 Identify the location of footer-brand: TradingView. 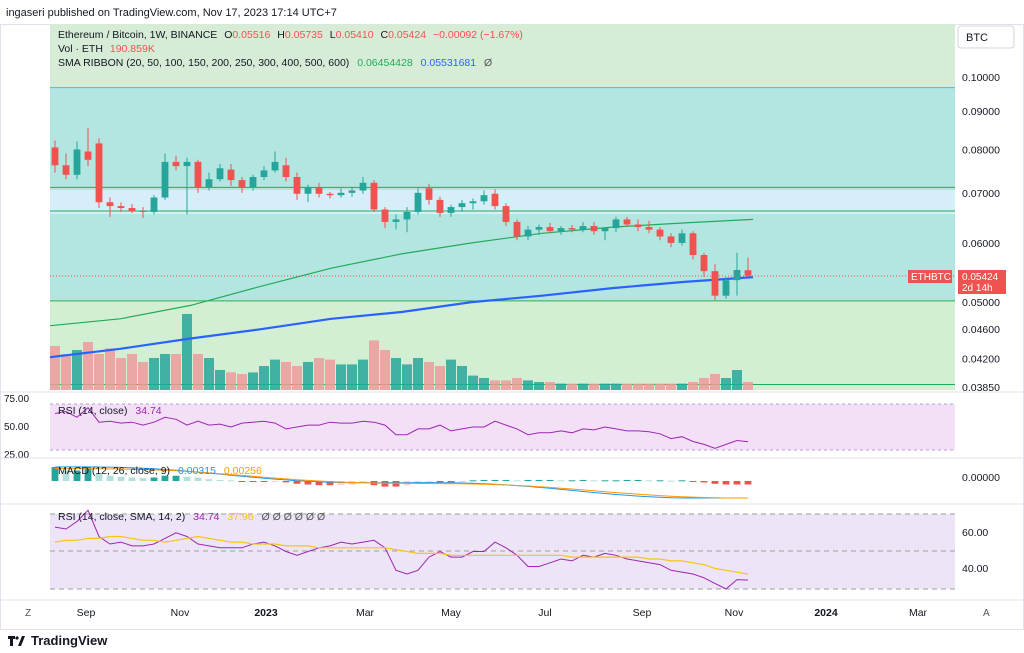
(69, 640).